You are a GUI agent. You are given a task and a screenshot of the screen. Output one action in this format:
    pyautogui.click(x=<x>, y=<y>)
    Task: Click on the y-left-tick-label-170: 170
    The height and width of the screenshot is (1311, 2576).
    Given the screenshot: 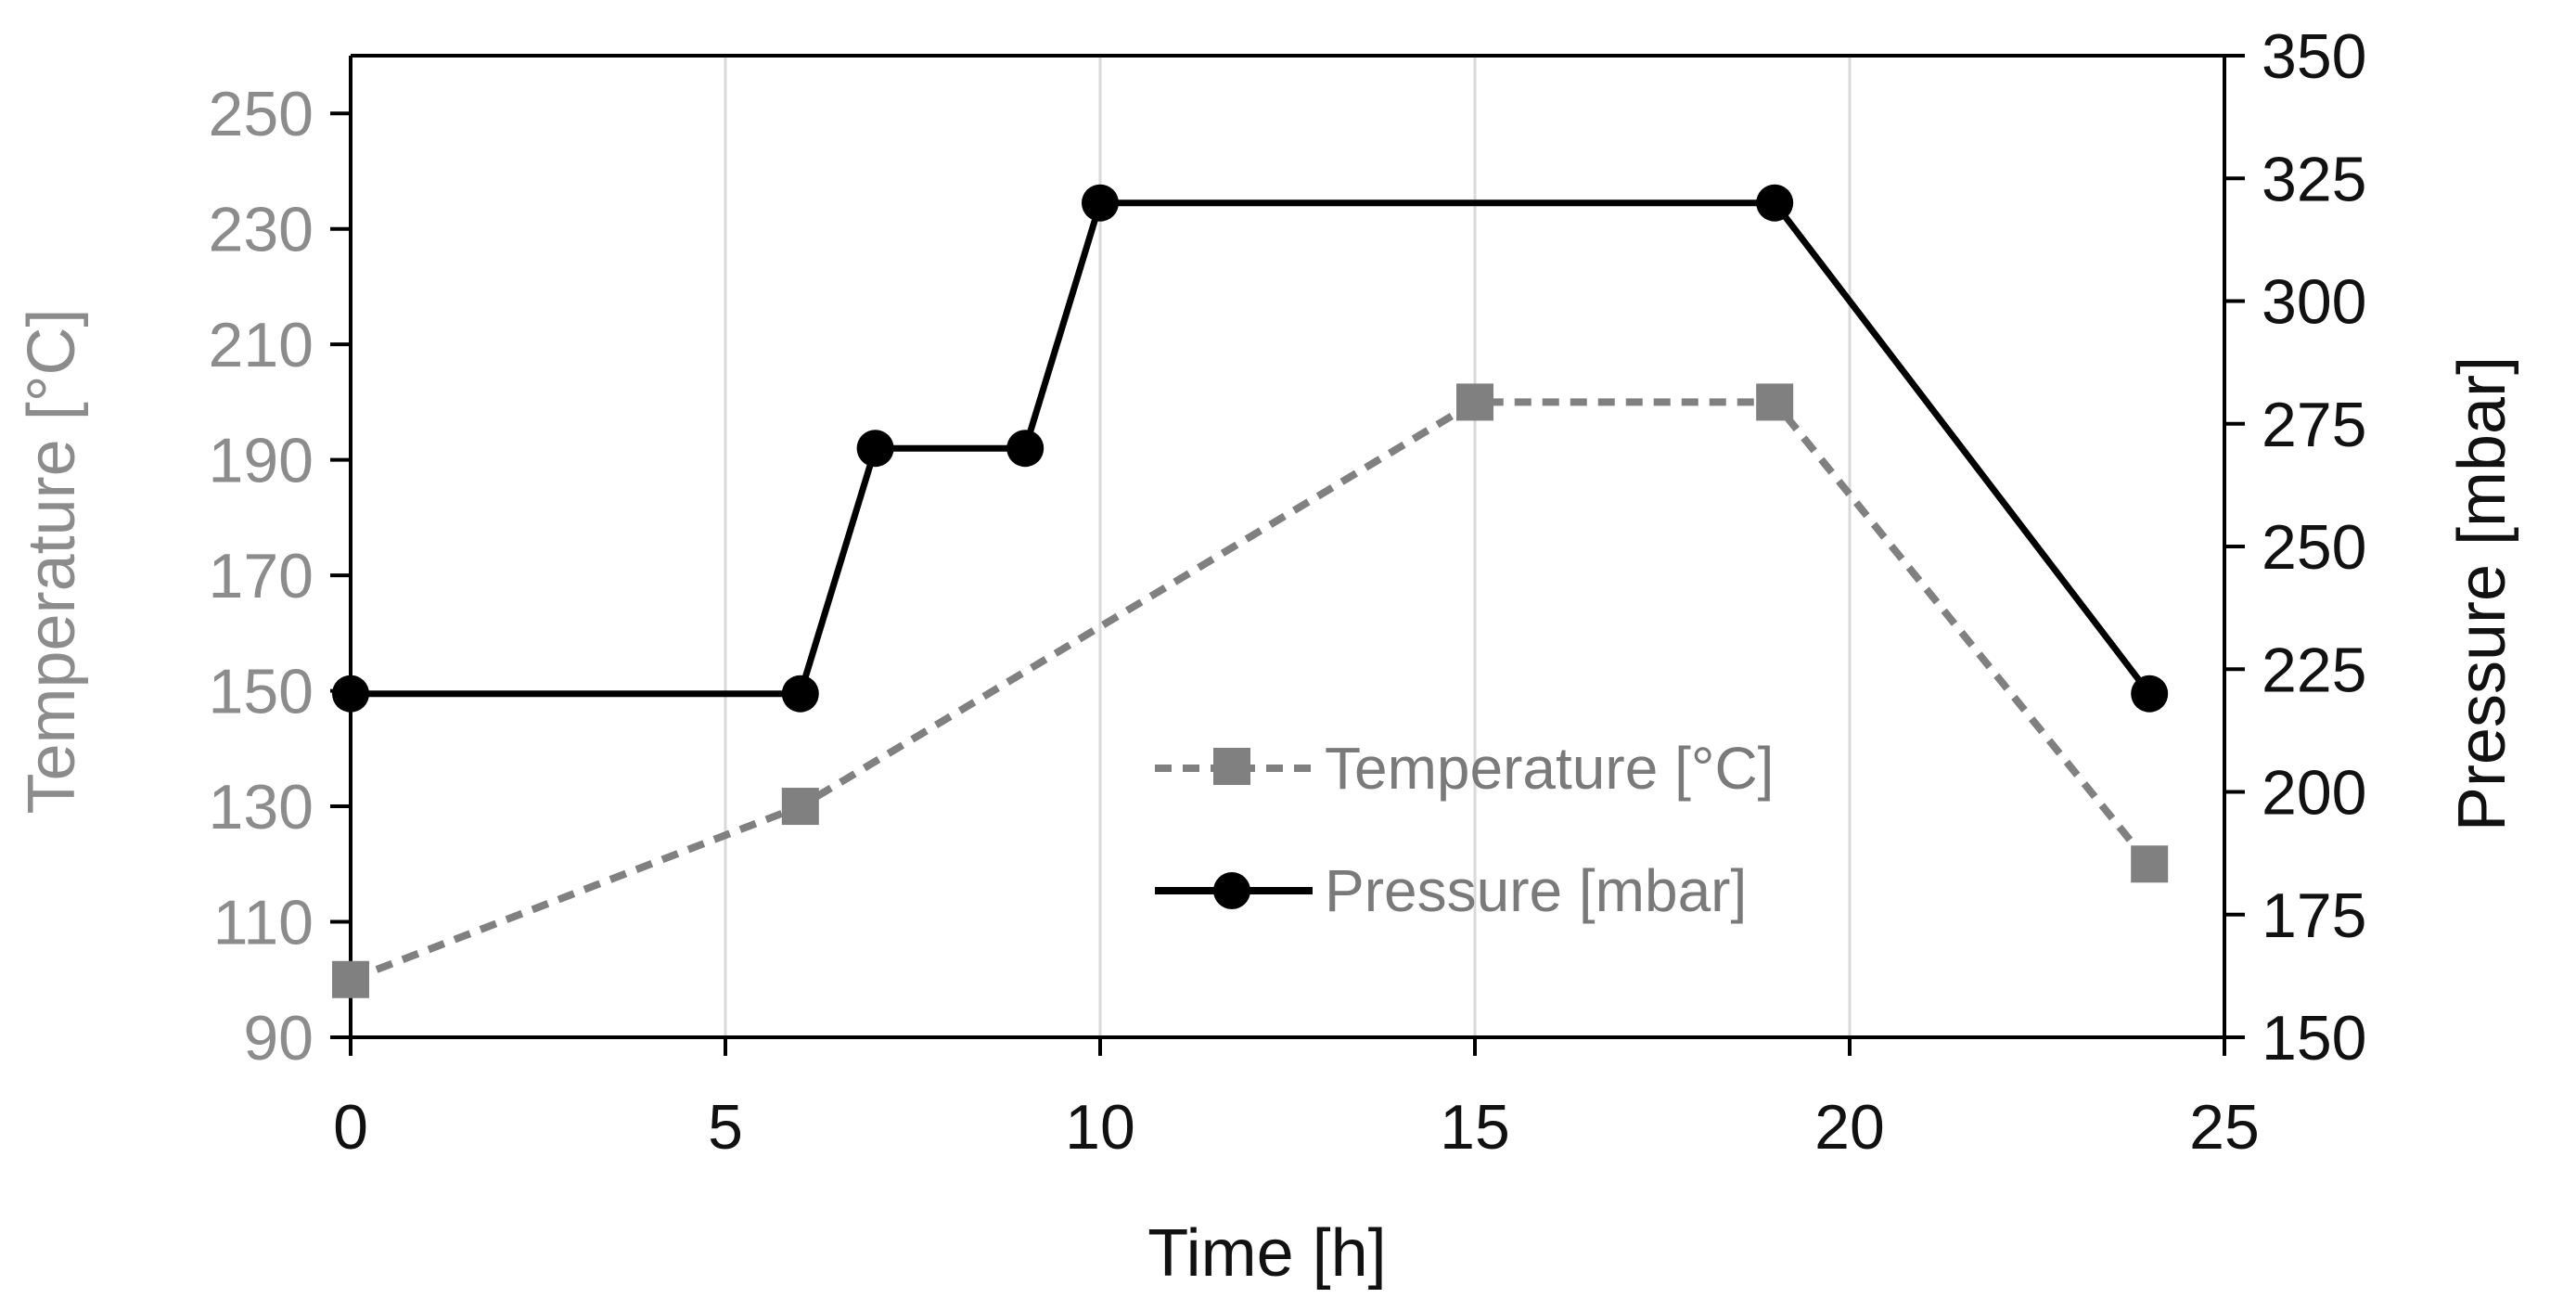 What is the action you would take?
    pyautogui.click(x=261, y=576)
    